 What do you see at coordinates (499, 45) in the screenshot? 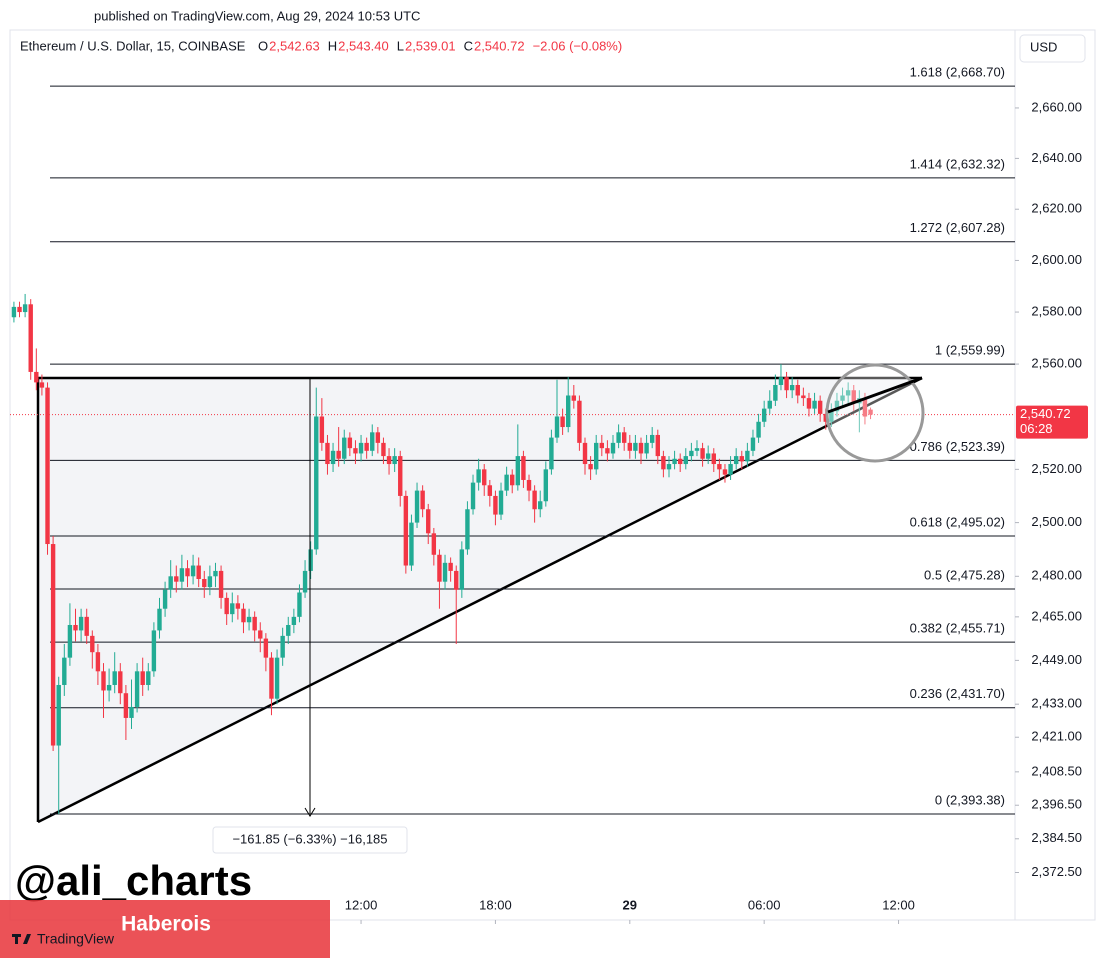
I see `legend-value: 2,540.72` at bounding box center [499, 45].